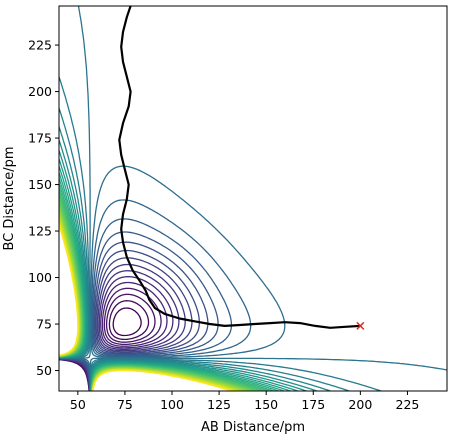 Image resolution: width=457 pixels, height=442 pixels. I want to click on y-tick-label: 150, so click(40, 184).